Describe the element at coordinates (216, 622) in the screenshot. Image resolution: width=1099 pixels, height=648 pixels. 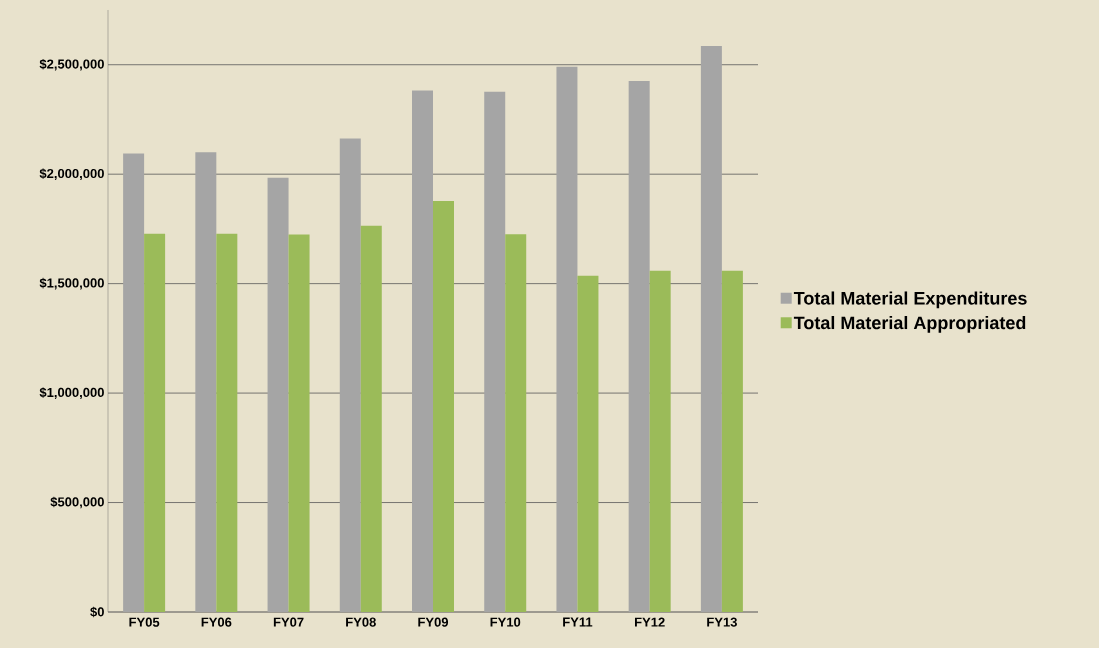
I see `x-tick-label: FY06` at that location.